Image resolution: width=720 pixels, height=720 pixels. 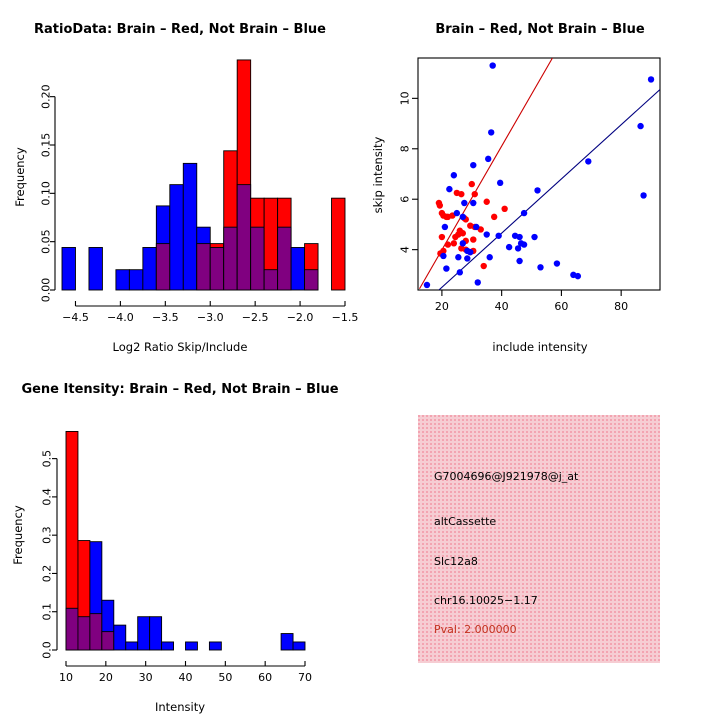 I want to click on scatter-axes: 4 6 8 10 20 40 60 80, so click(x=514, y=202).